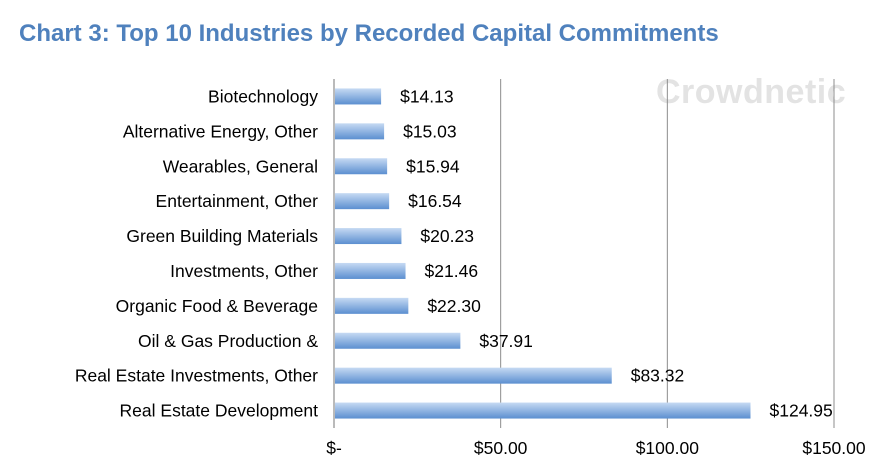 Image resolution: width=884 pixels, height=470 pixels. Describe the element at coordinates (751, 92) in the screenshot. I see `crowdnetic-watermark: Crowdnetic` at that location.